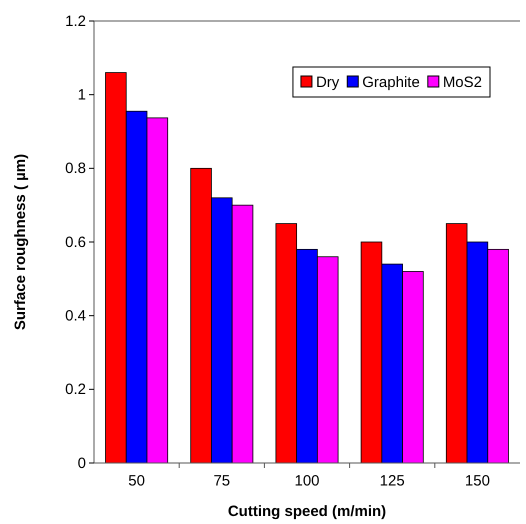 Image resolution: width=526 pixels, height=524 pixels. What do you see at coordinates (221, 481) in the screenshot?
I see `x-tick-label: 75` at bounding box center [221, 481].